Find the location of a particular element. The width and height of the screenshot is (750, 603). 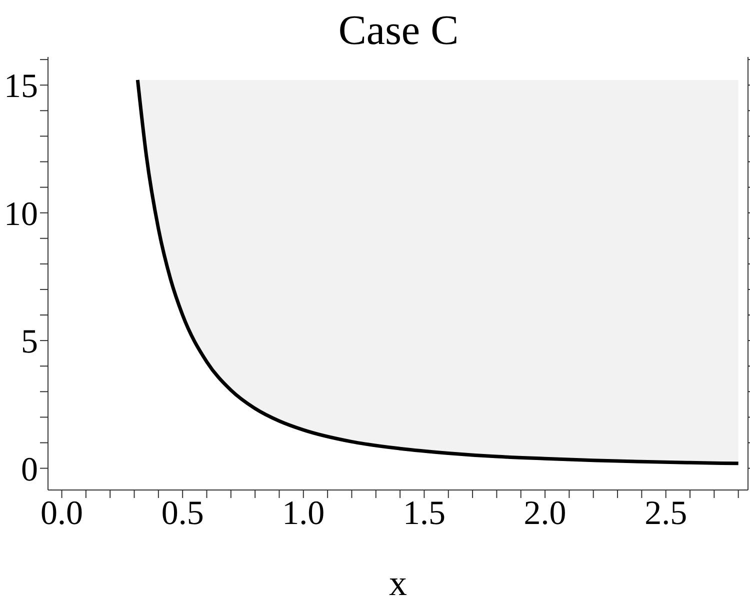

x-tick-label: 0.0 is located at coordinates (62, 513).